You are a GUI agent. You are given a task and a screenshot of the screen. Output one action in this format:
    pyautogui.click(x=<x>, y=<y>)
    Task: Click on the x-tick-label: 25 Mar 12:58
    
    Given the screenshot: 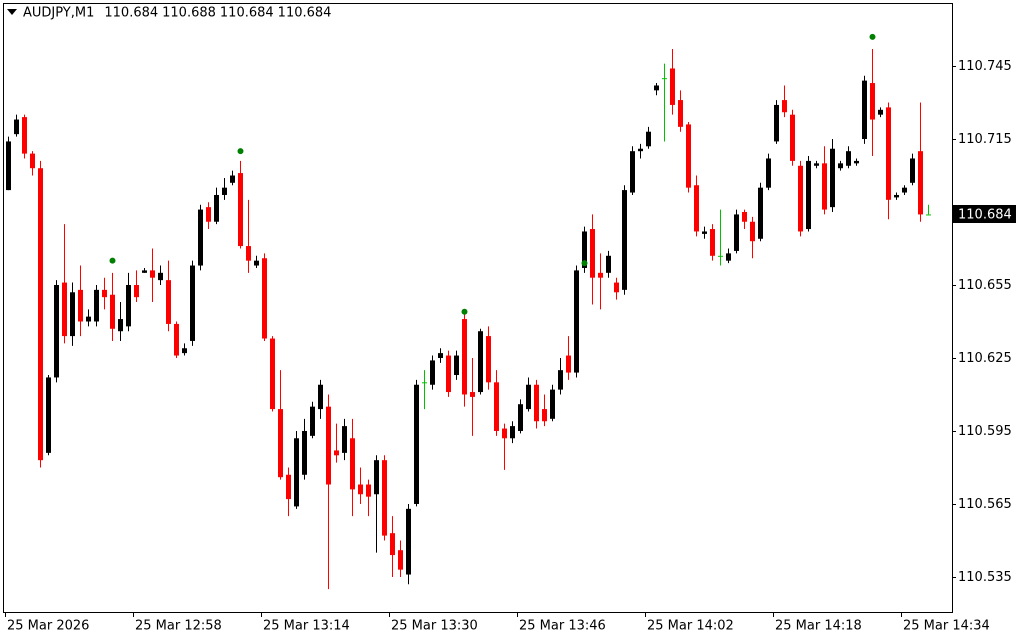 What is the action you would take?
    pyautogui.click(x=178, y=626)
    